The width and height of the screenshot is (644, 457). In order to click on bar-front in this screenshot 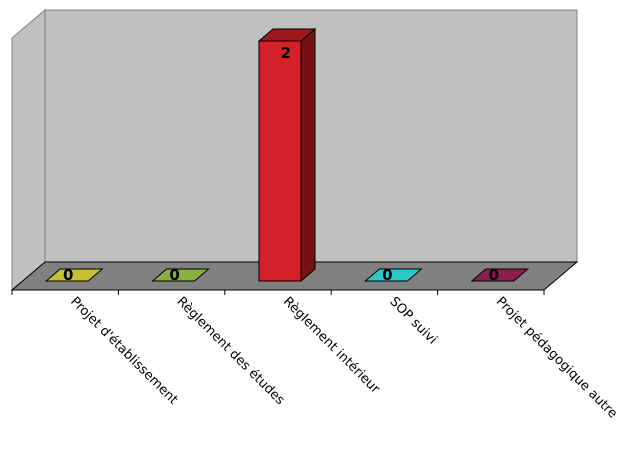, I will do `click(280, 161)`.